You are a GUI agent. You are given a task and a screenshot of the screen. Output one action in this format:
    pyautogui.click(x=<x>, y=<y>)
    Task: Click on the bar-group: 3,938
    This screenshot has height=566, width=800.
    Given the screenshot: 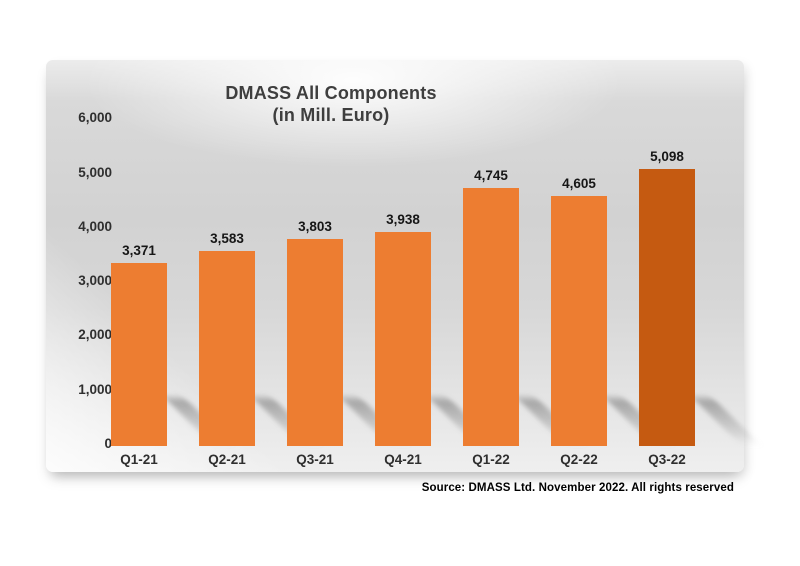 What is the action you would take?
    pyautogui.click(x=403, y=266)
    